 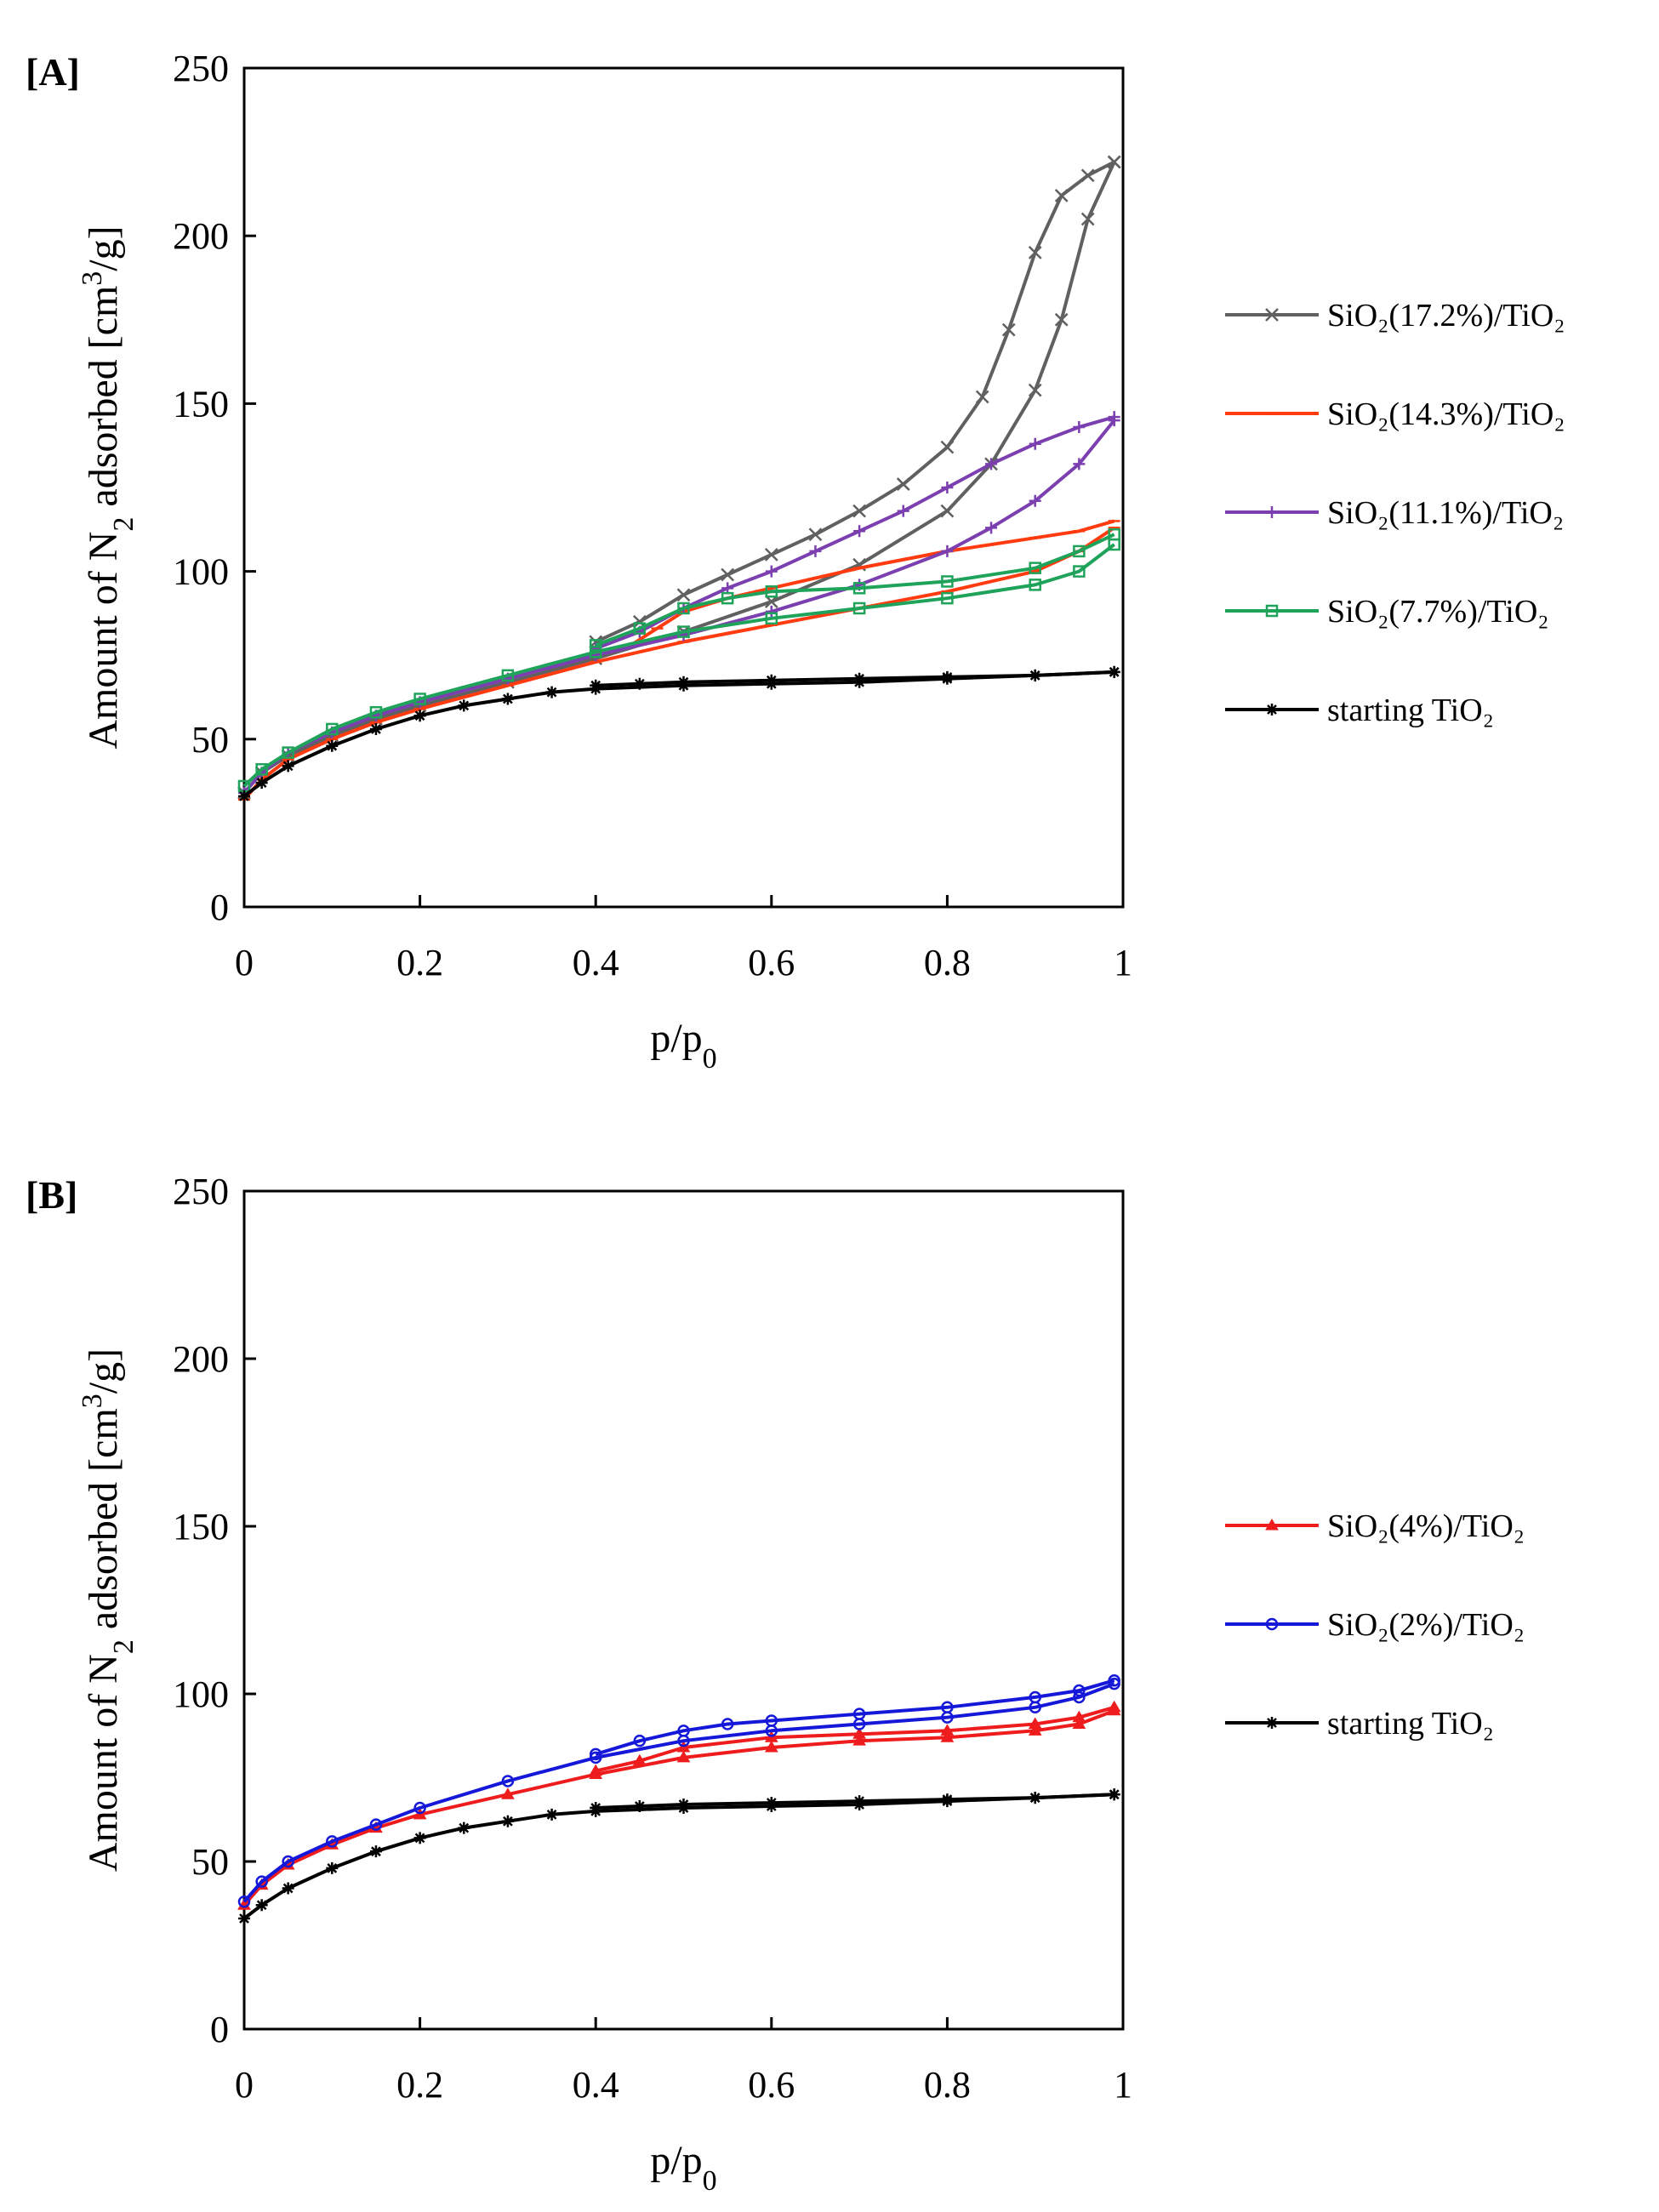 I want to click on x-tick-label: 0.8, so click(x=947, y=962).